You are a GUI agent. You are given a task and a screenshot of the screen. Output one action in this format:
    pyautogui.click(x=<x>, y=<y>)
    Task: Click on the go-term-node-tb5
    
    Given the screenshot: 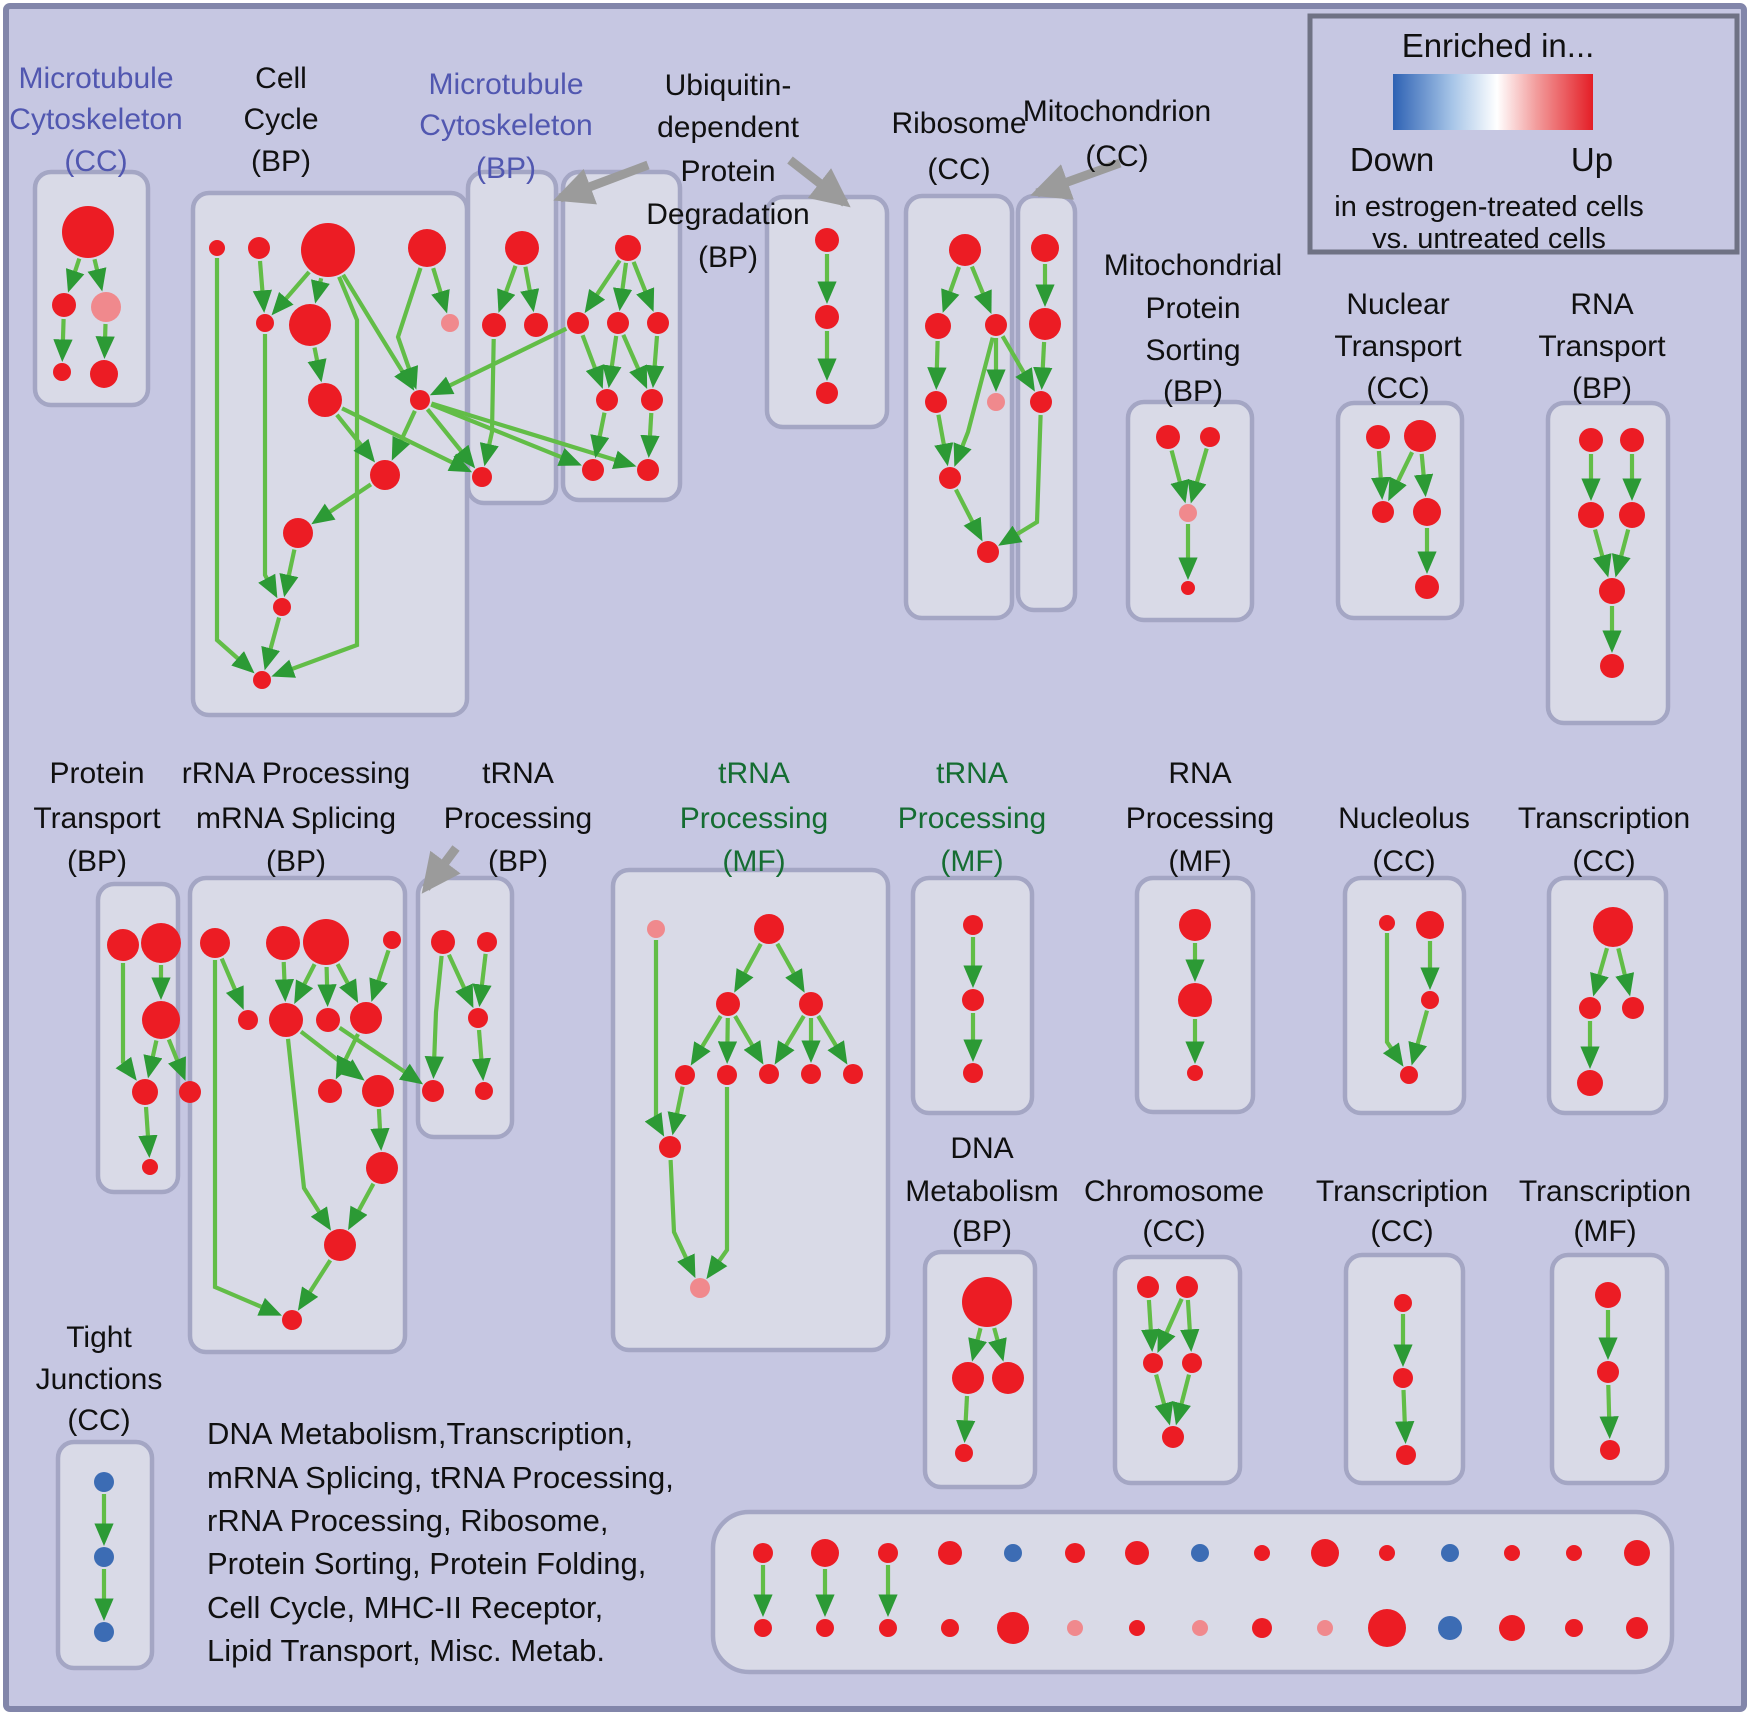 What is the action you would take?
    pyautogui.click(x=484, y=1091)
    